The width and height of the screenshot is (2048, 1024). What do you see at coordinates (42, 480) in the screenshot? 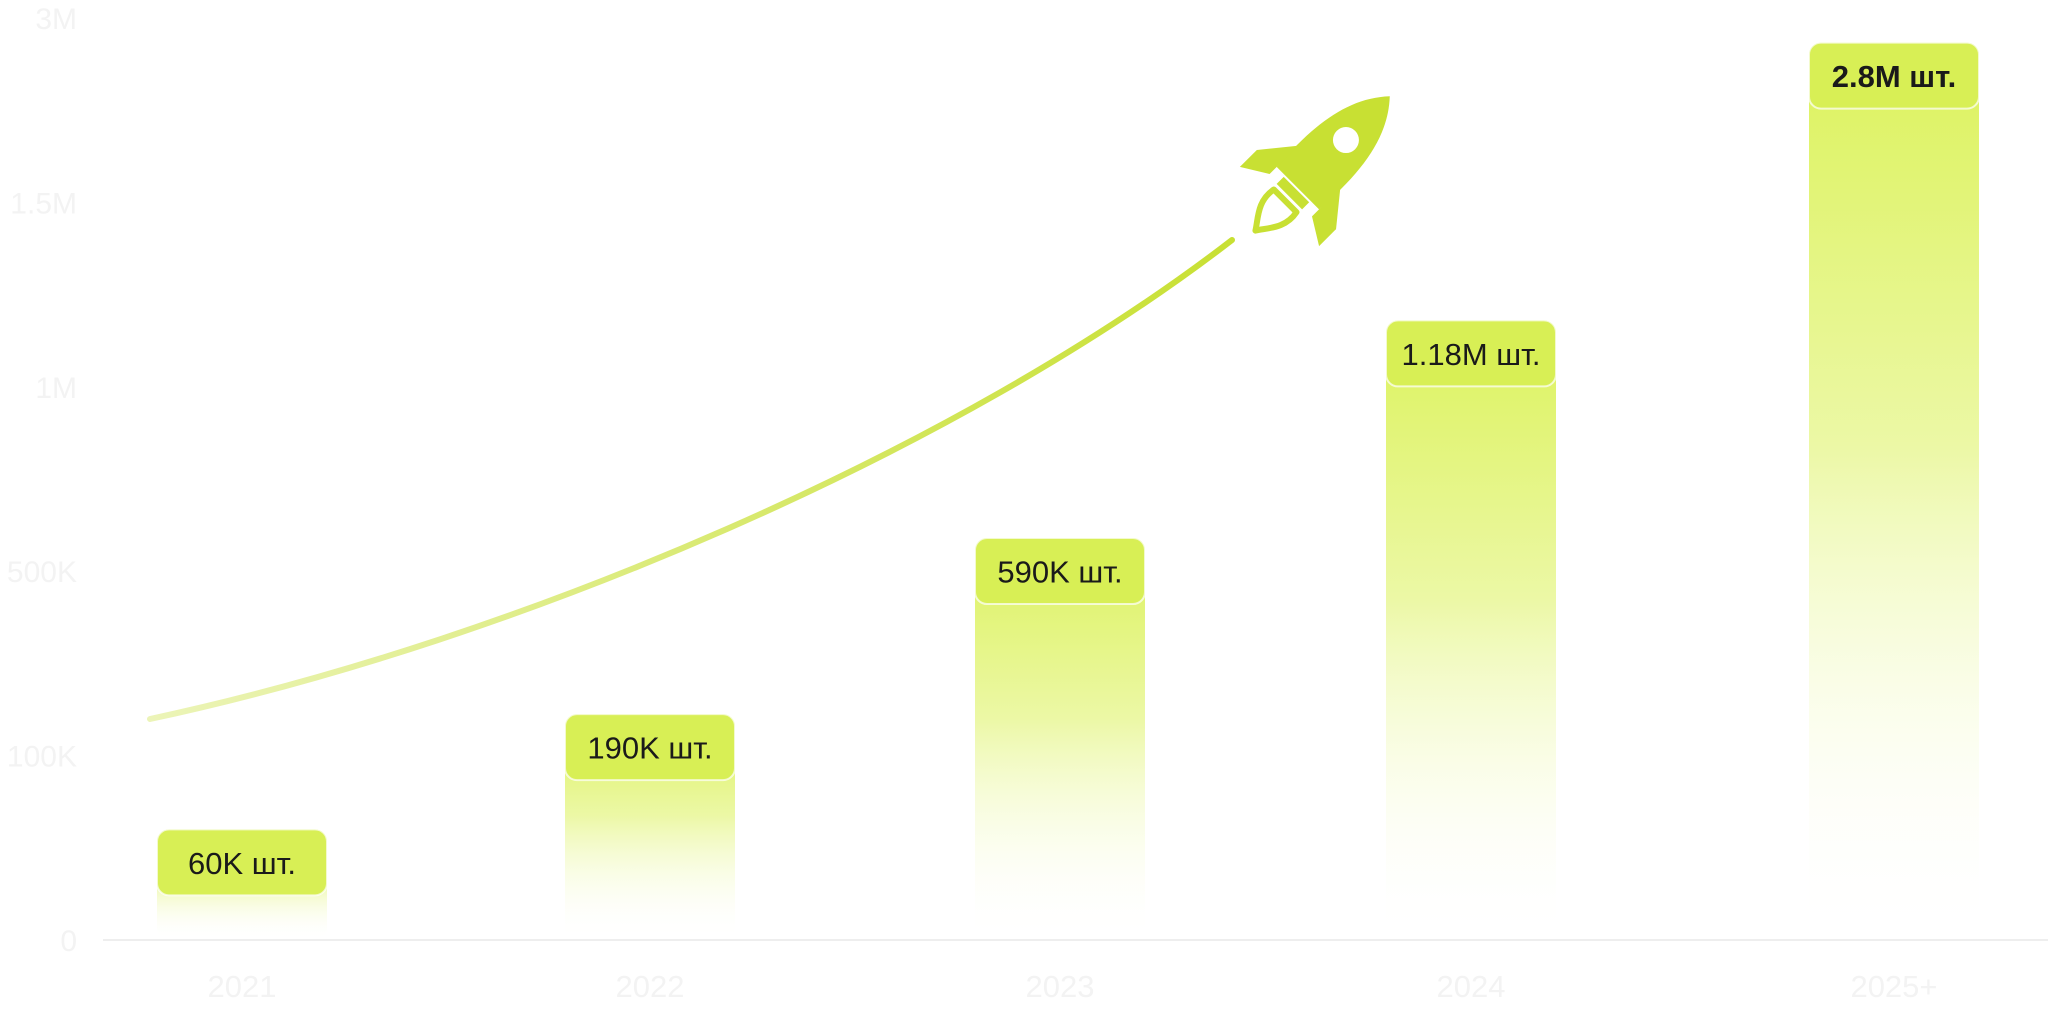
I see `y-axis-ticks: 0 100K 500K 1M 1.5M 3M` at bounding box center [42, 480].